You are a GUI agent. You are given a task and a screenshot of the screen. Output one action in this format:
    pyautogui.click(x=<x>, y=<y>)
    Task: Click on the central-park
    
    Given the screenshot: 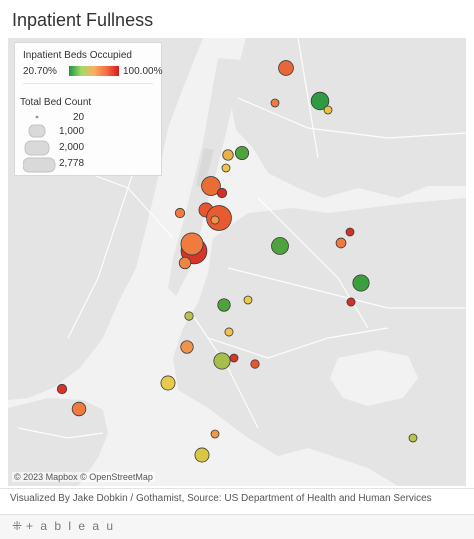 What is the action you would take?
    pyautogui.click(x=205, y=168)
    